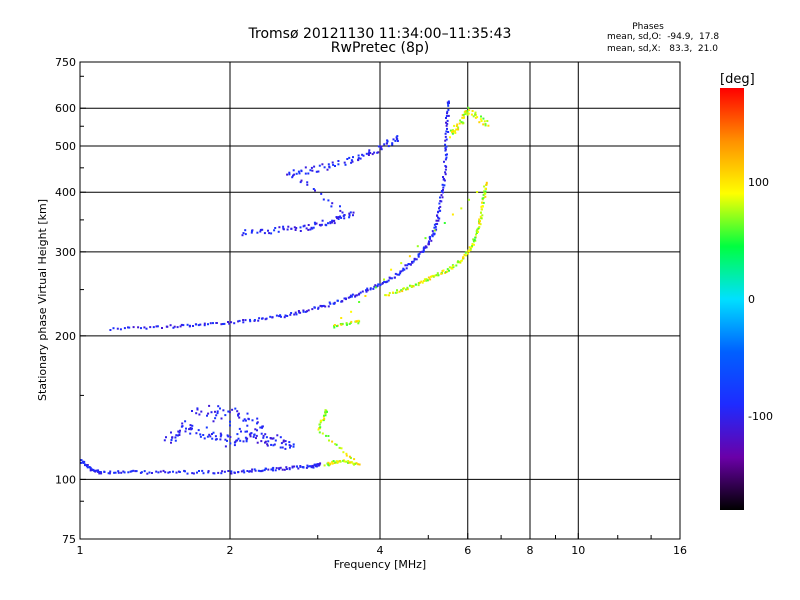 The image size is (800, 600). What do you see at coordinates (380, 34) in the screenshot?
I see `chart-title: Tromsø 20121130 11:34:00–11:35:43` at bounding box center [380, 34].